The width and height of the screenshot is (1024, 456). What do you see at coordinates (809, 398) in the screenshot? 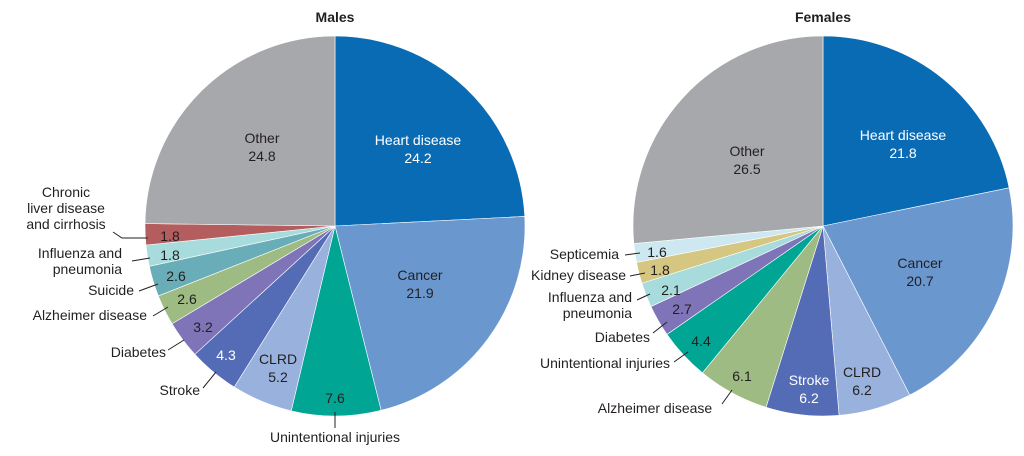
I see `value-label-stroke: 6.2` at bounding box center [809, 398].